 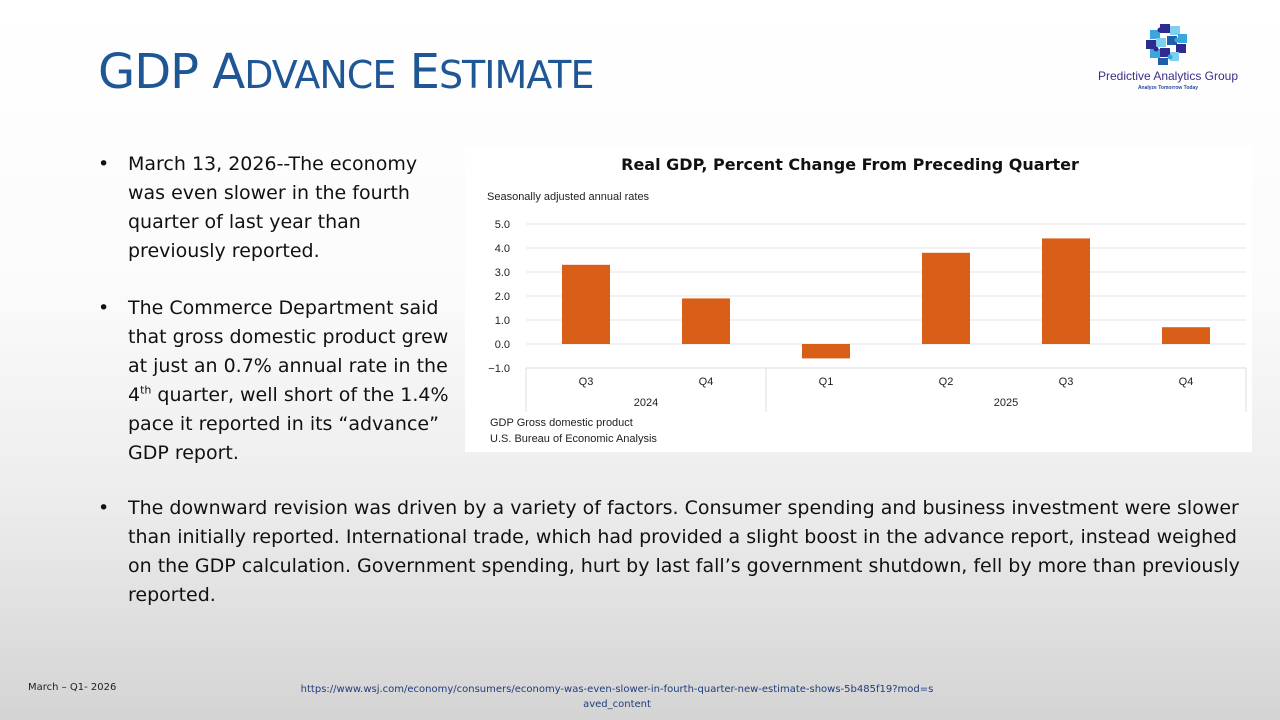 I want to click on y-tick-label: 0.0, so click(x=502, y=345).